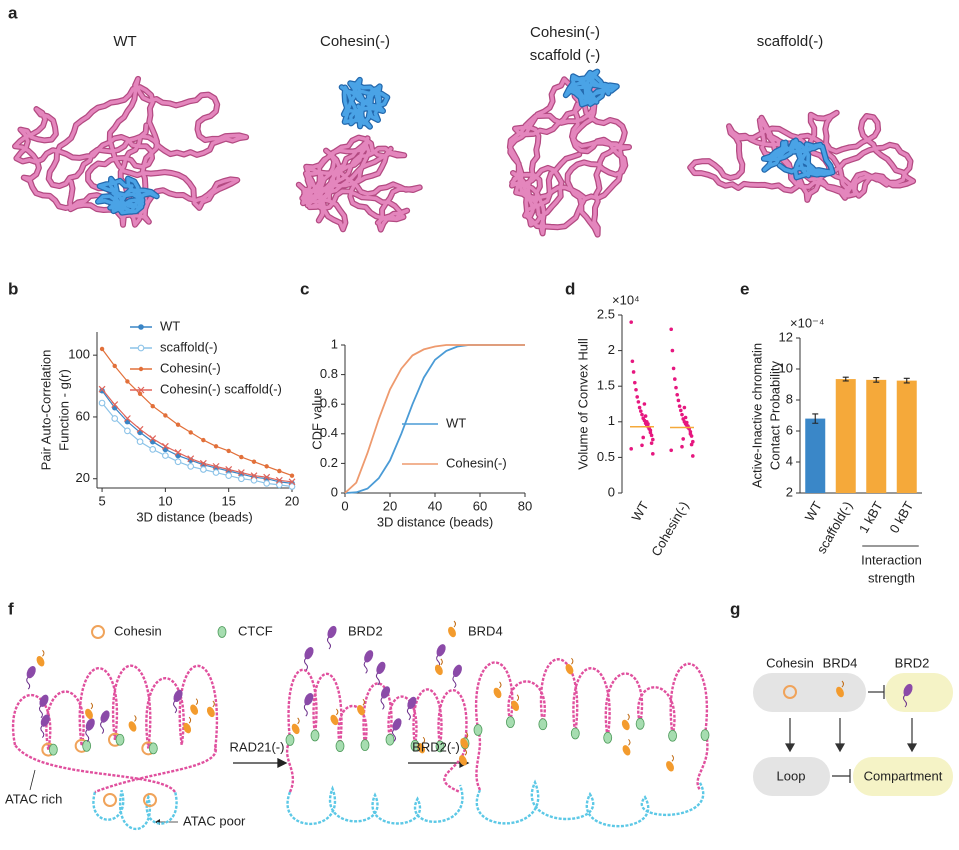  I want to click on panel-label: c, so click(304, 288).